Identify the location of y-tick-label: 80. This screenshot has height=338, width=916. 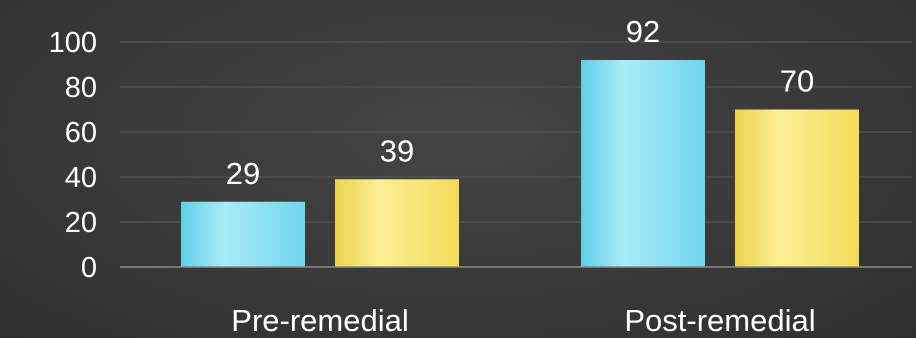
(81, 88).